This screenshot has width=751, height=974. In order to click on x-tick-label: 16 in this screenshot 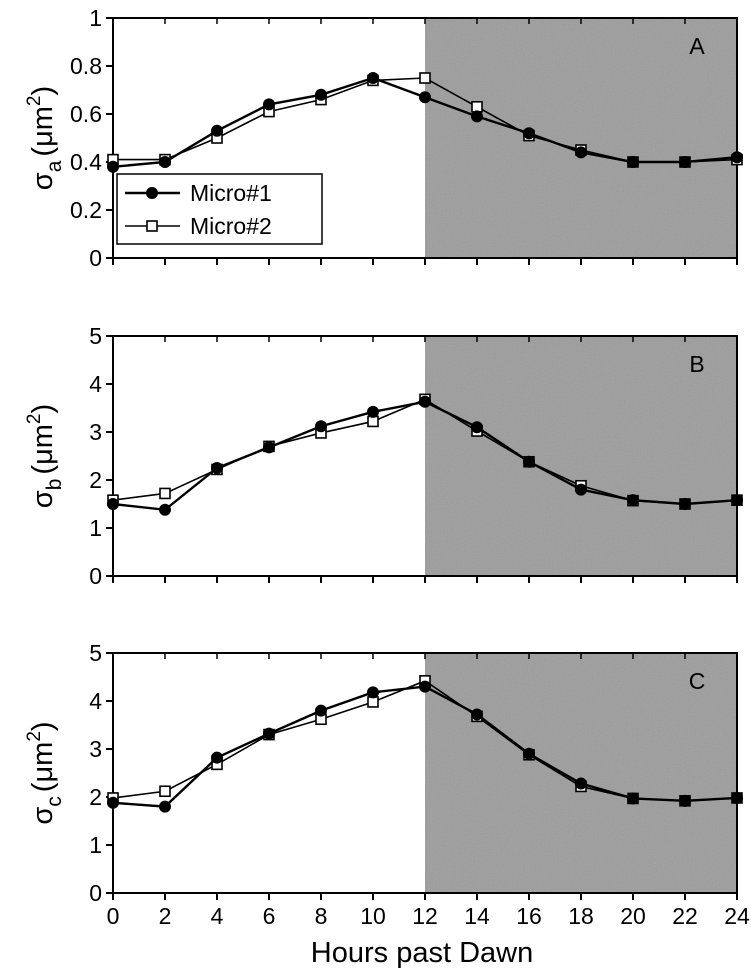, I will do `click(529, 916)`.